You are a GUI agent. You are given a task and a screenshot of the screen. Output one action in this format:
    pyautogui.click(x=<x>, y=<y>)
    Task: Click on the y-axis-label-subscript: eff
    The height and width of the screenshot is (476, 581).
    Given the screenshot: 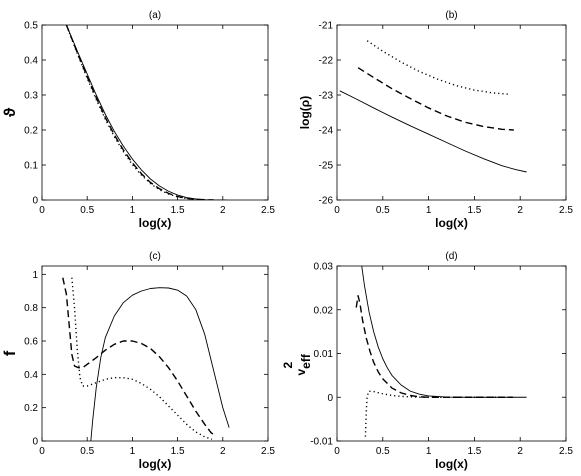 What is the action you would take?
    pyautogui.click(x=306, y=361)
    